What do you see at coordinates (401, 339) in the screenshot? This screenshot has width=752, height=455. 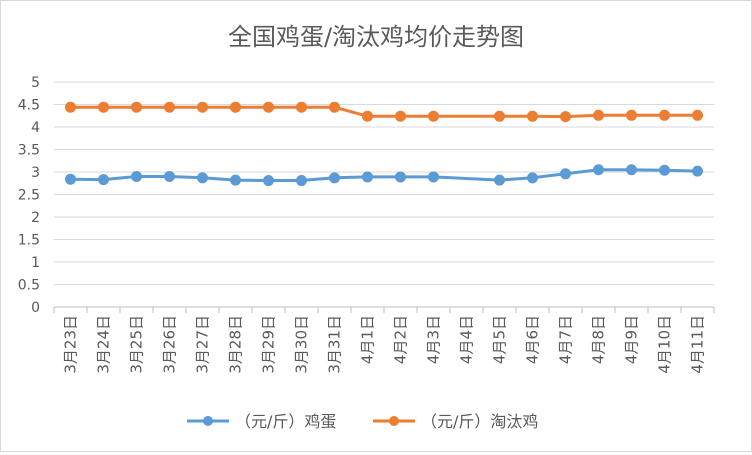 I see `x-tick-label: 4月2日` at bounding box center [401, 339].